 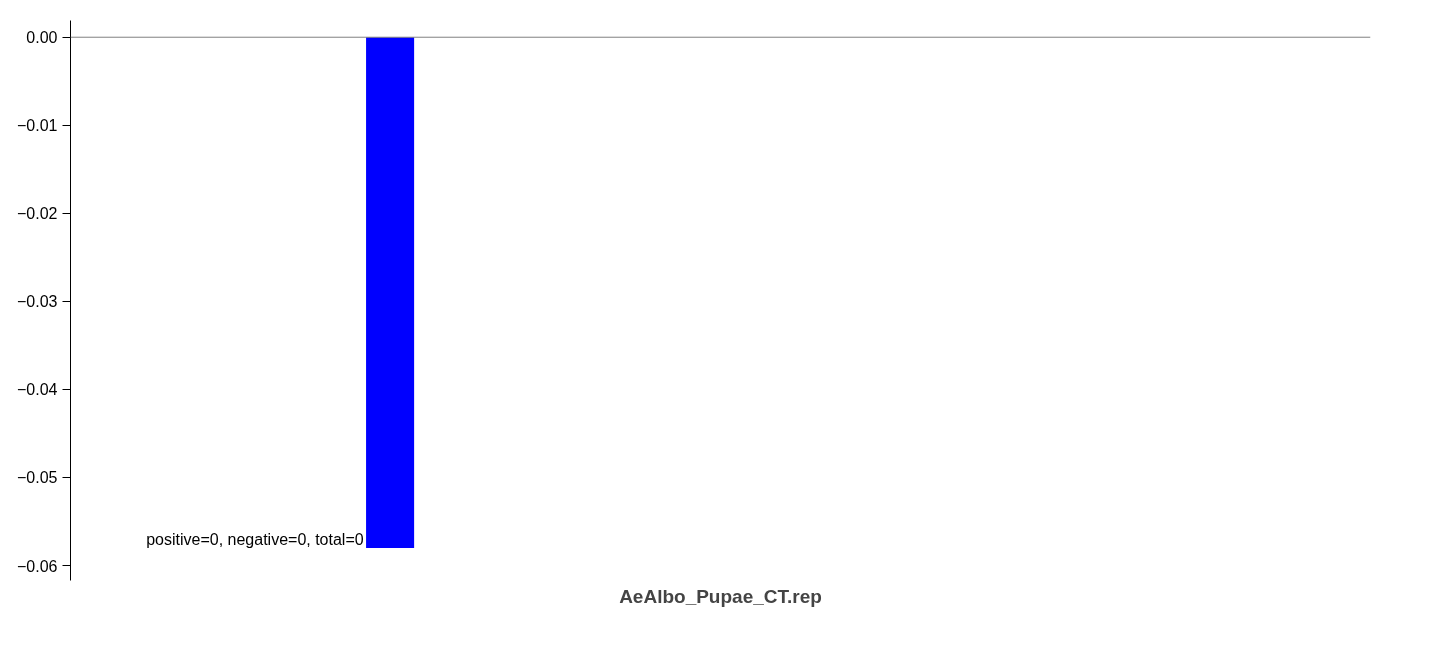 What do you see at coordinates (255, 539) in the screenshot?
I see `annotation: positive=0, negative=0, total=0` at bounding box center [255, 539].